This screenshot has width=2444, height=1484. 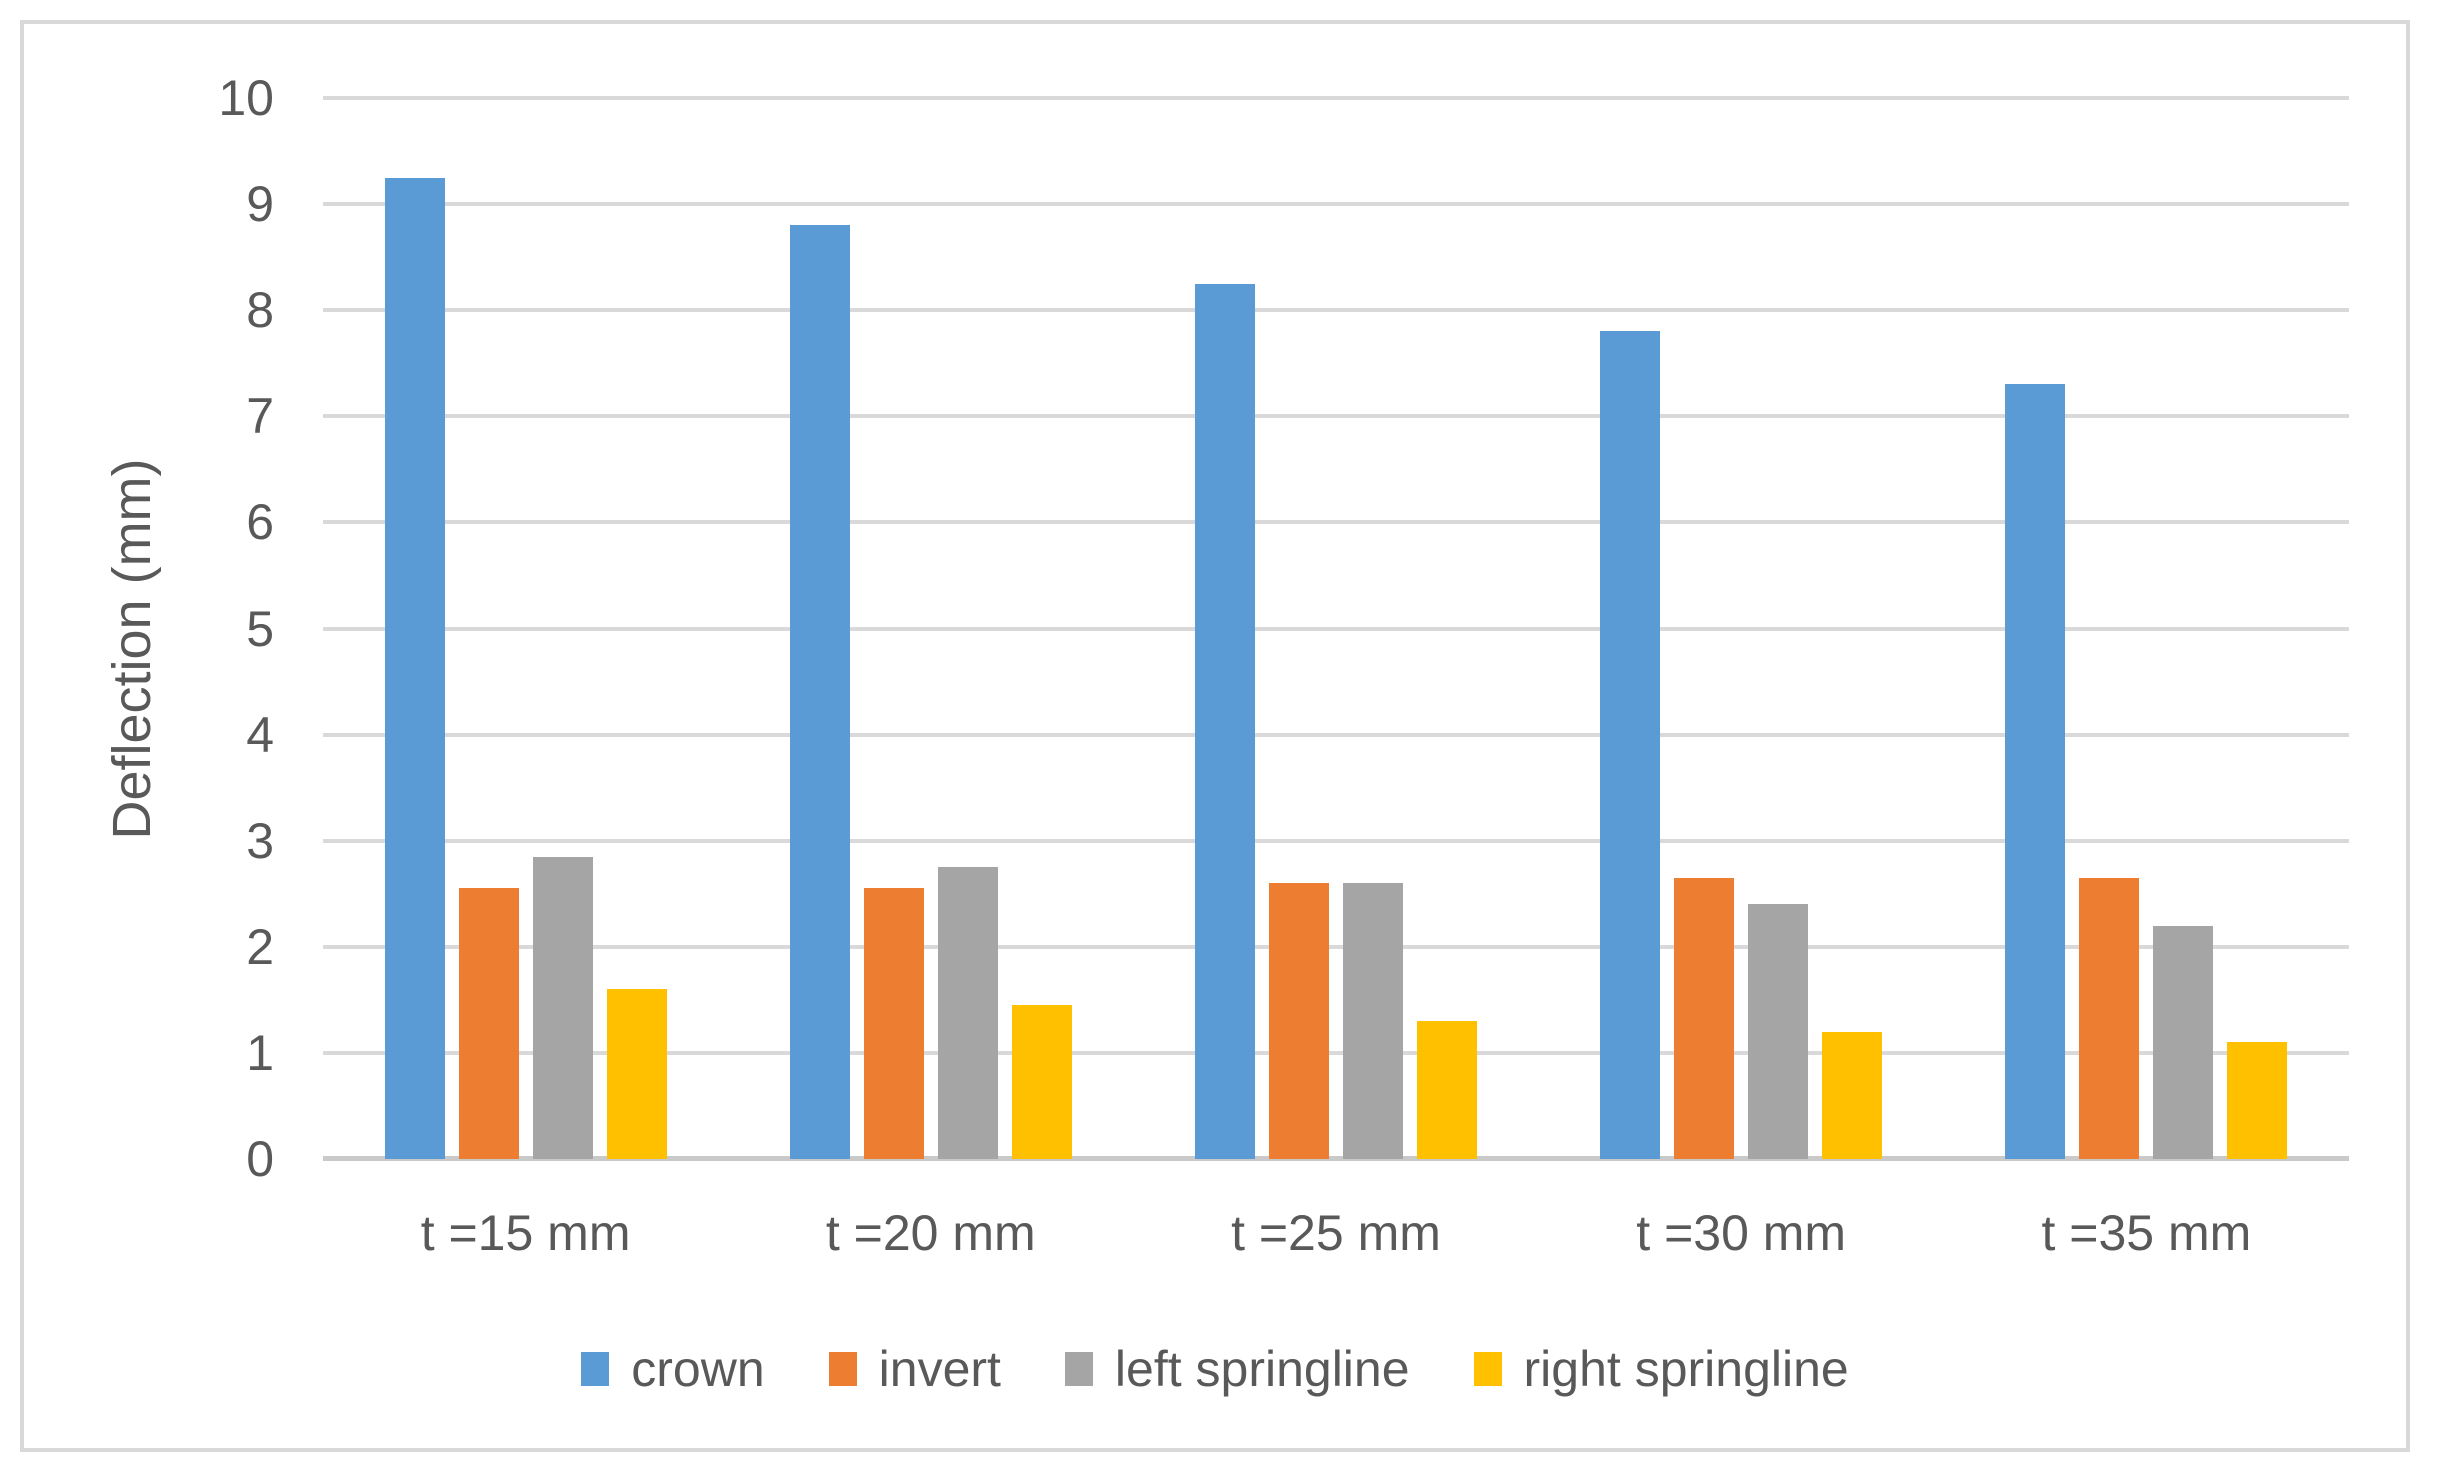 I want to click on x-category-label-4: t =30 mm, so click(x=1741, y=1233).